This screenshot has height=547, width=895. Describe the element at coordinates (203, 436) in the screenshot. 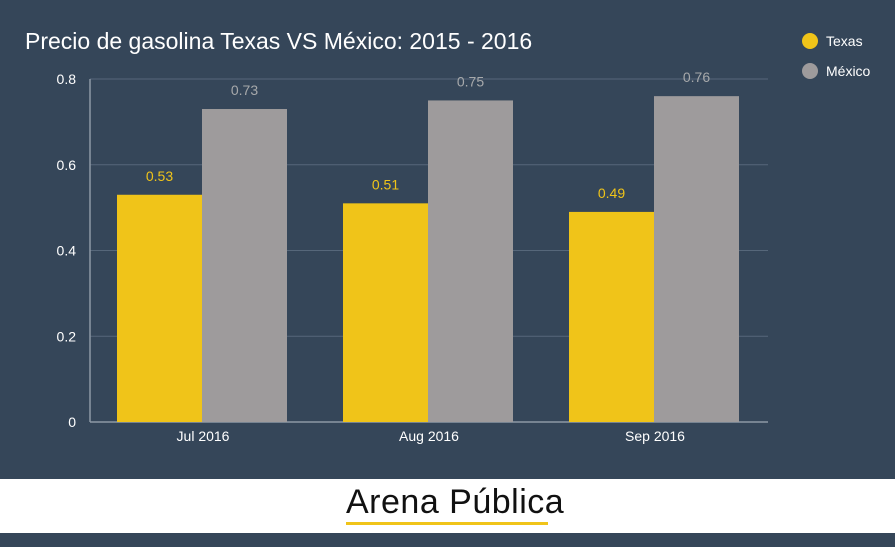

I see `x-tick-label: Jul 2016` at that location.